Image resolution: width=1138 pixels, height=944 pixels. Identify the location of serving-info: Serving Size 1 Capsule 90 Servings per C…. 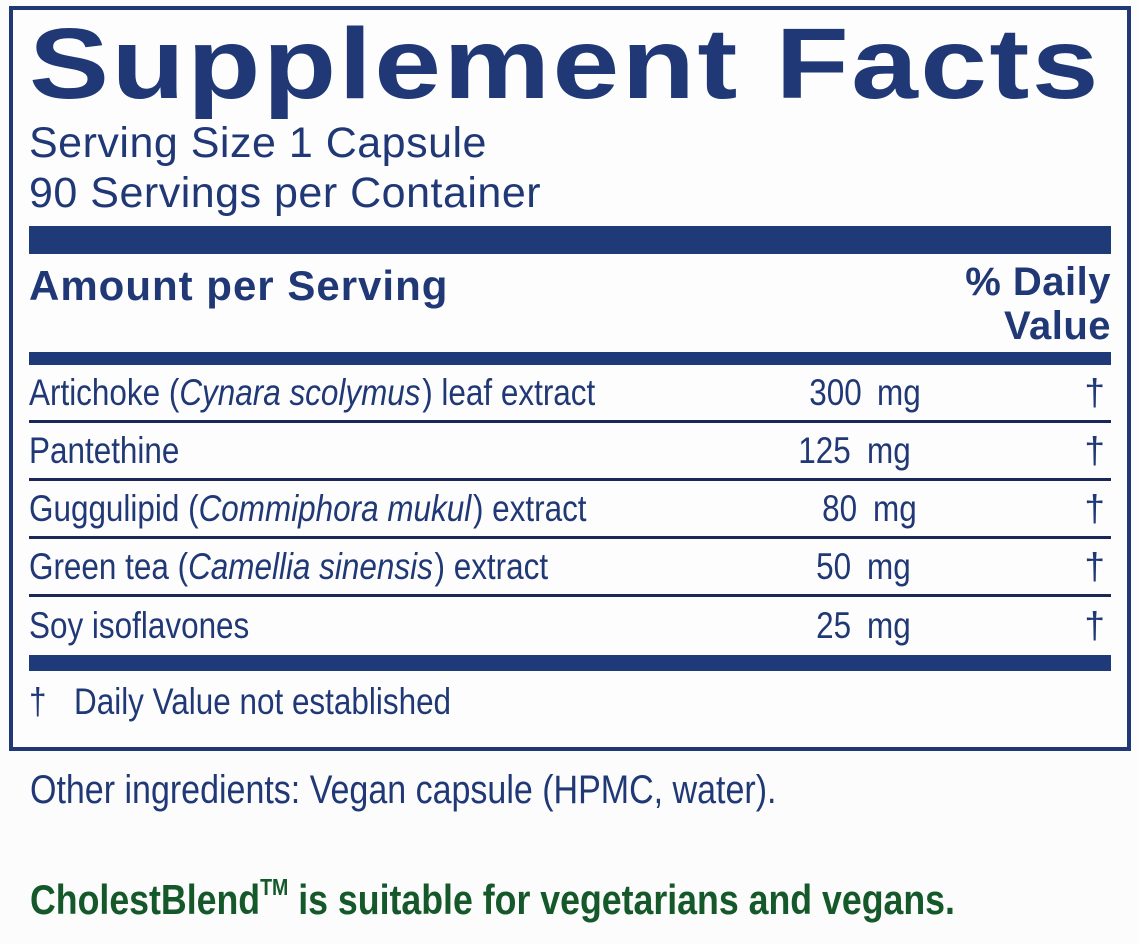
(570, 168).